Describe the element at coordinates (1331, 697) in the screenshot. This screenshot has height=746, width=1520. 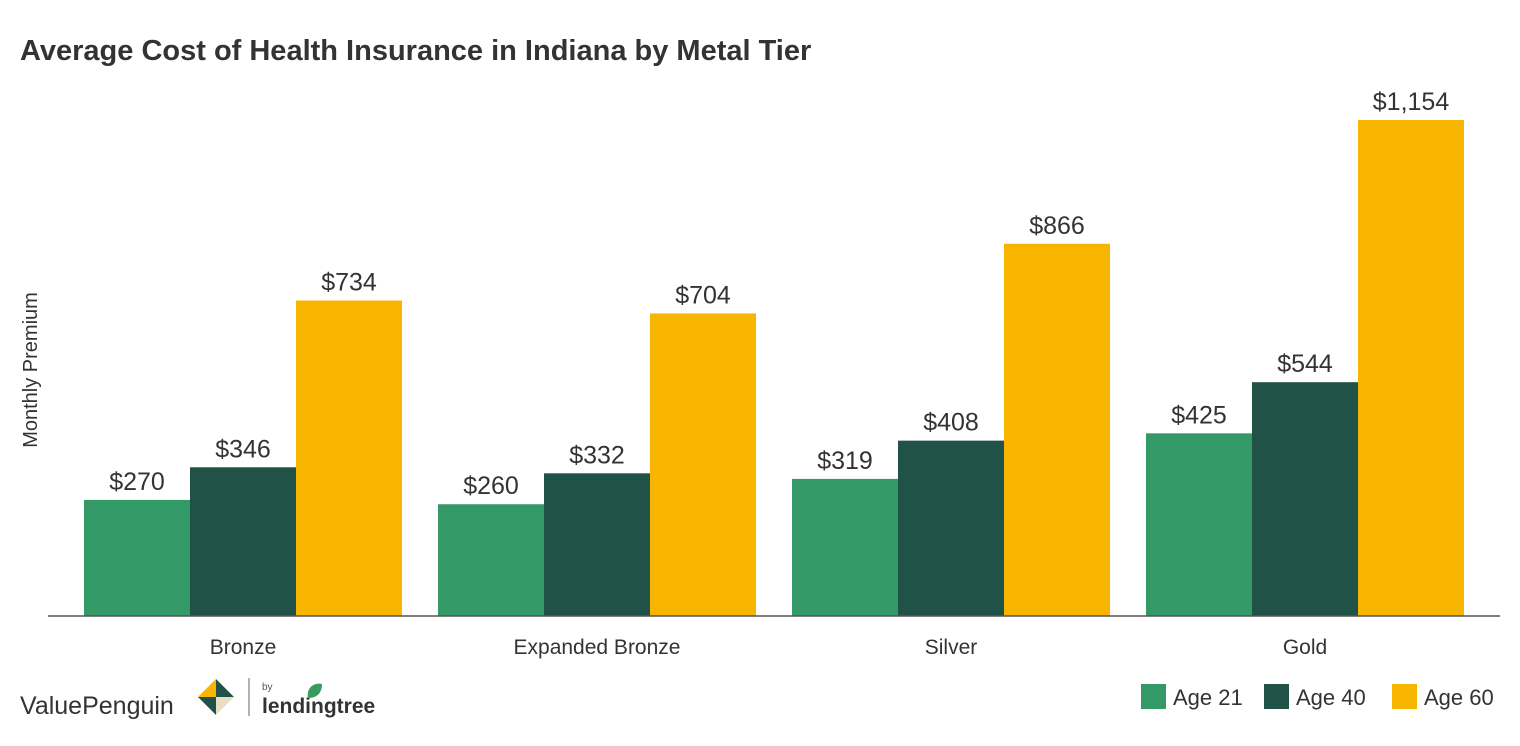
I see `legend-label-age-40: Age 40` at that location.